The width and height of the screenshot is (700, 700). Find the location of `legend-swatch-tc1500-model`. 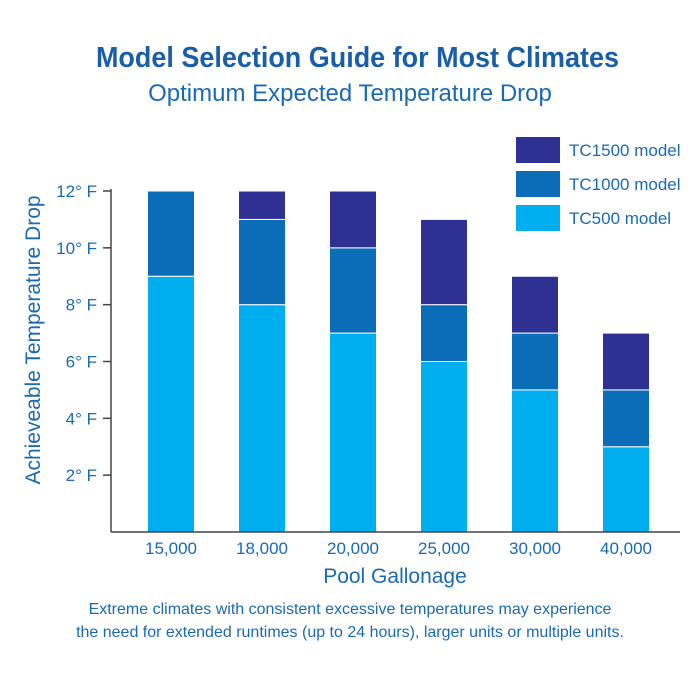

legend-swatch-tc1500-model is located at coordinates (538, 150).